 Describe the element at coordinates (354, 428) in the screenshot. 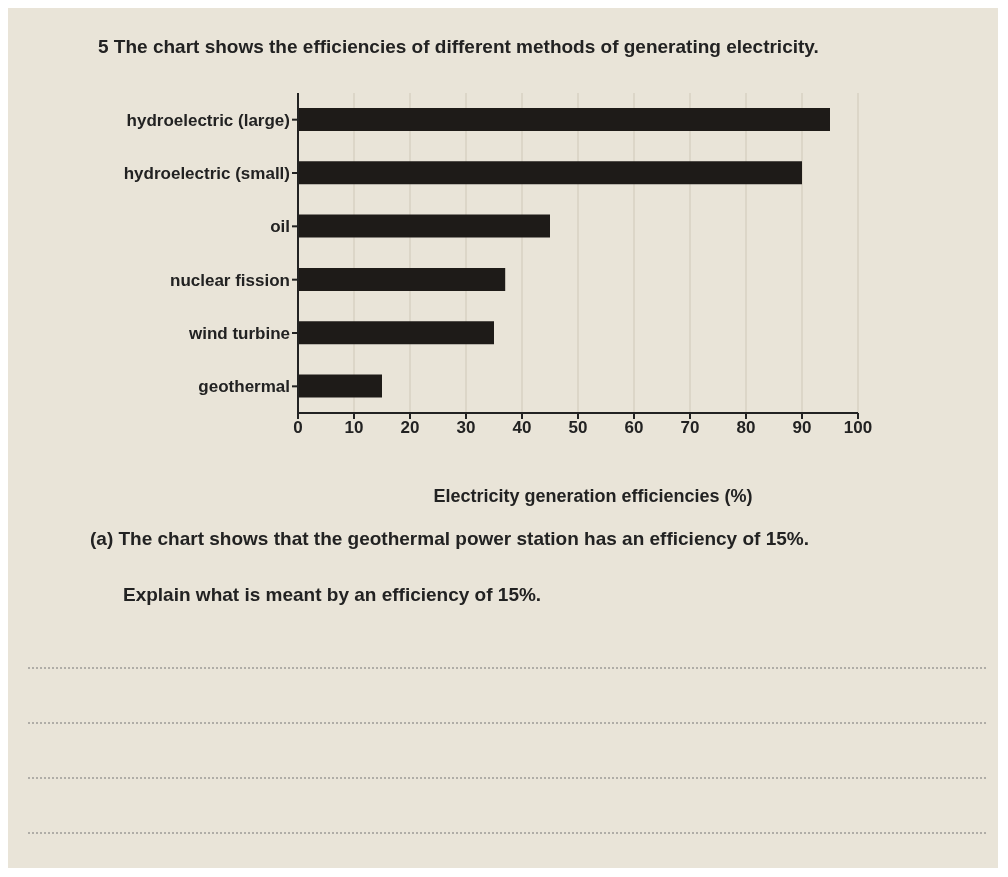

I see `x-tick-label: 10` at that location.